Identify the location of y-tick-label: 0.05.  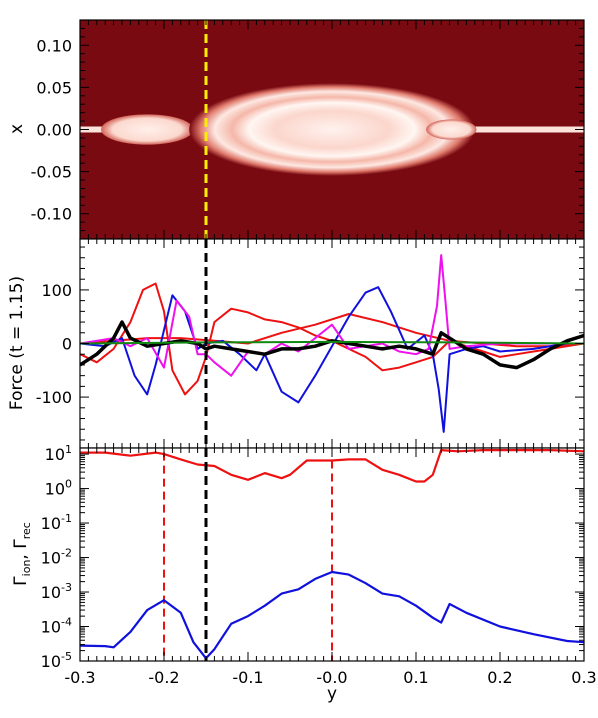
(54, 87).